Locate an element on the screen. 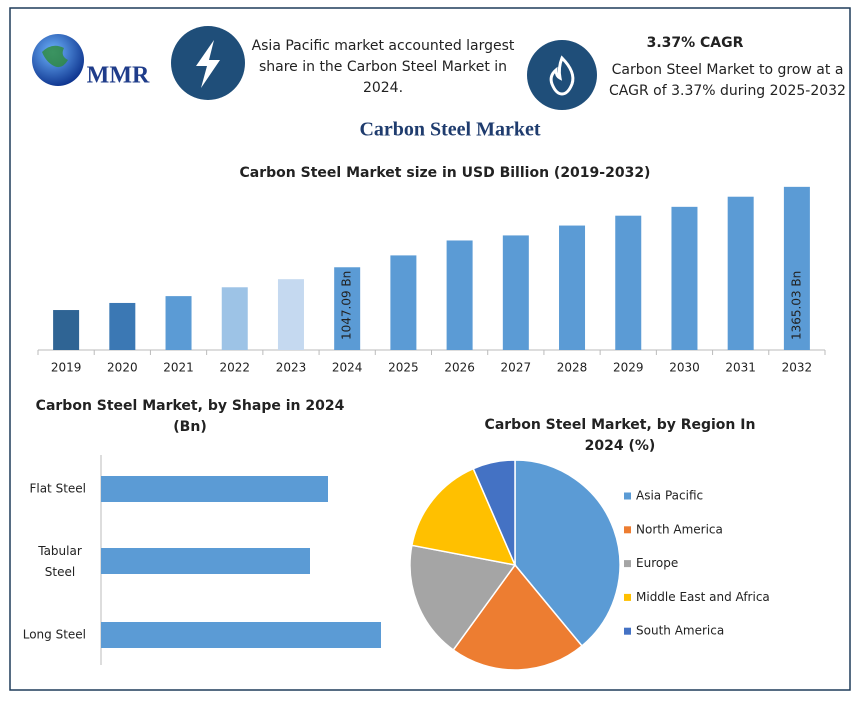 Image resolution: width=860 pixels, height=701 pixels. icon-flame is located at coordinates (562, 75).